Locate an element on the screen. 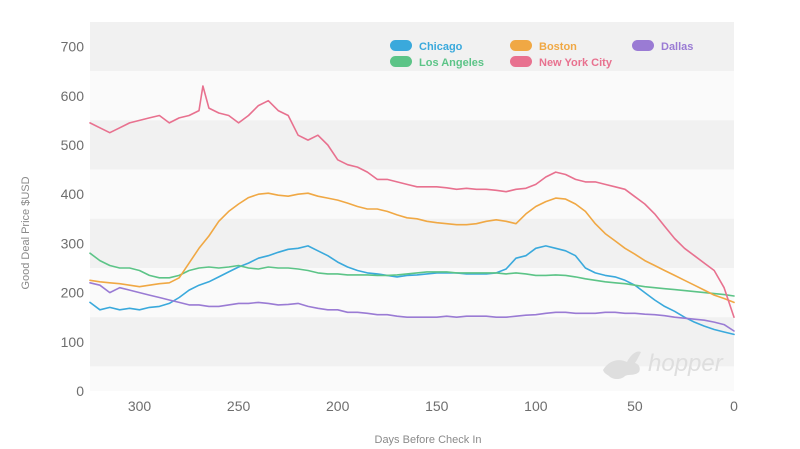  series-line-los-angeles is located at coordinates (412, 274).